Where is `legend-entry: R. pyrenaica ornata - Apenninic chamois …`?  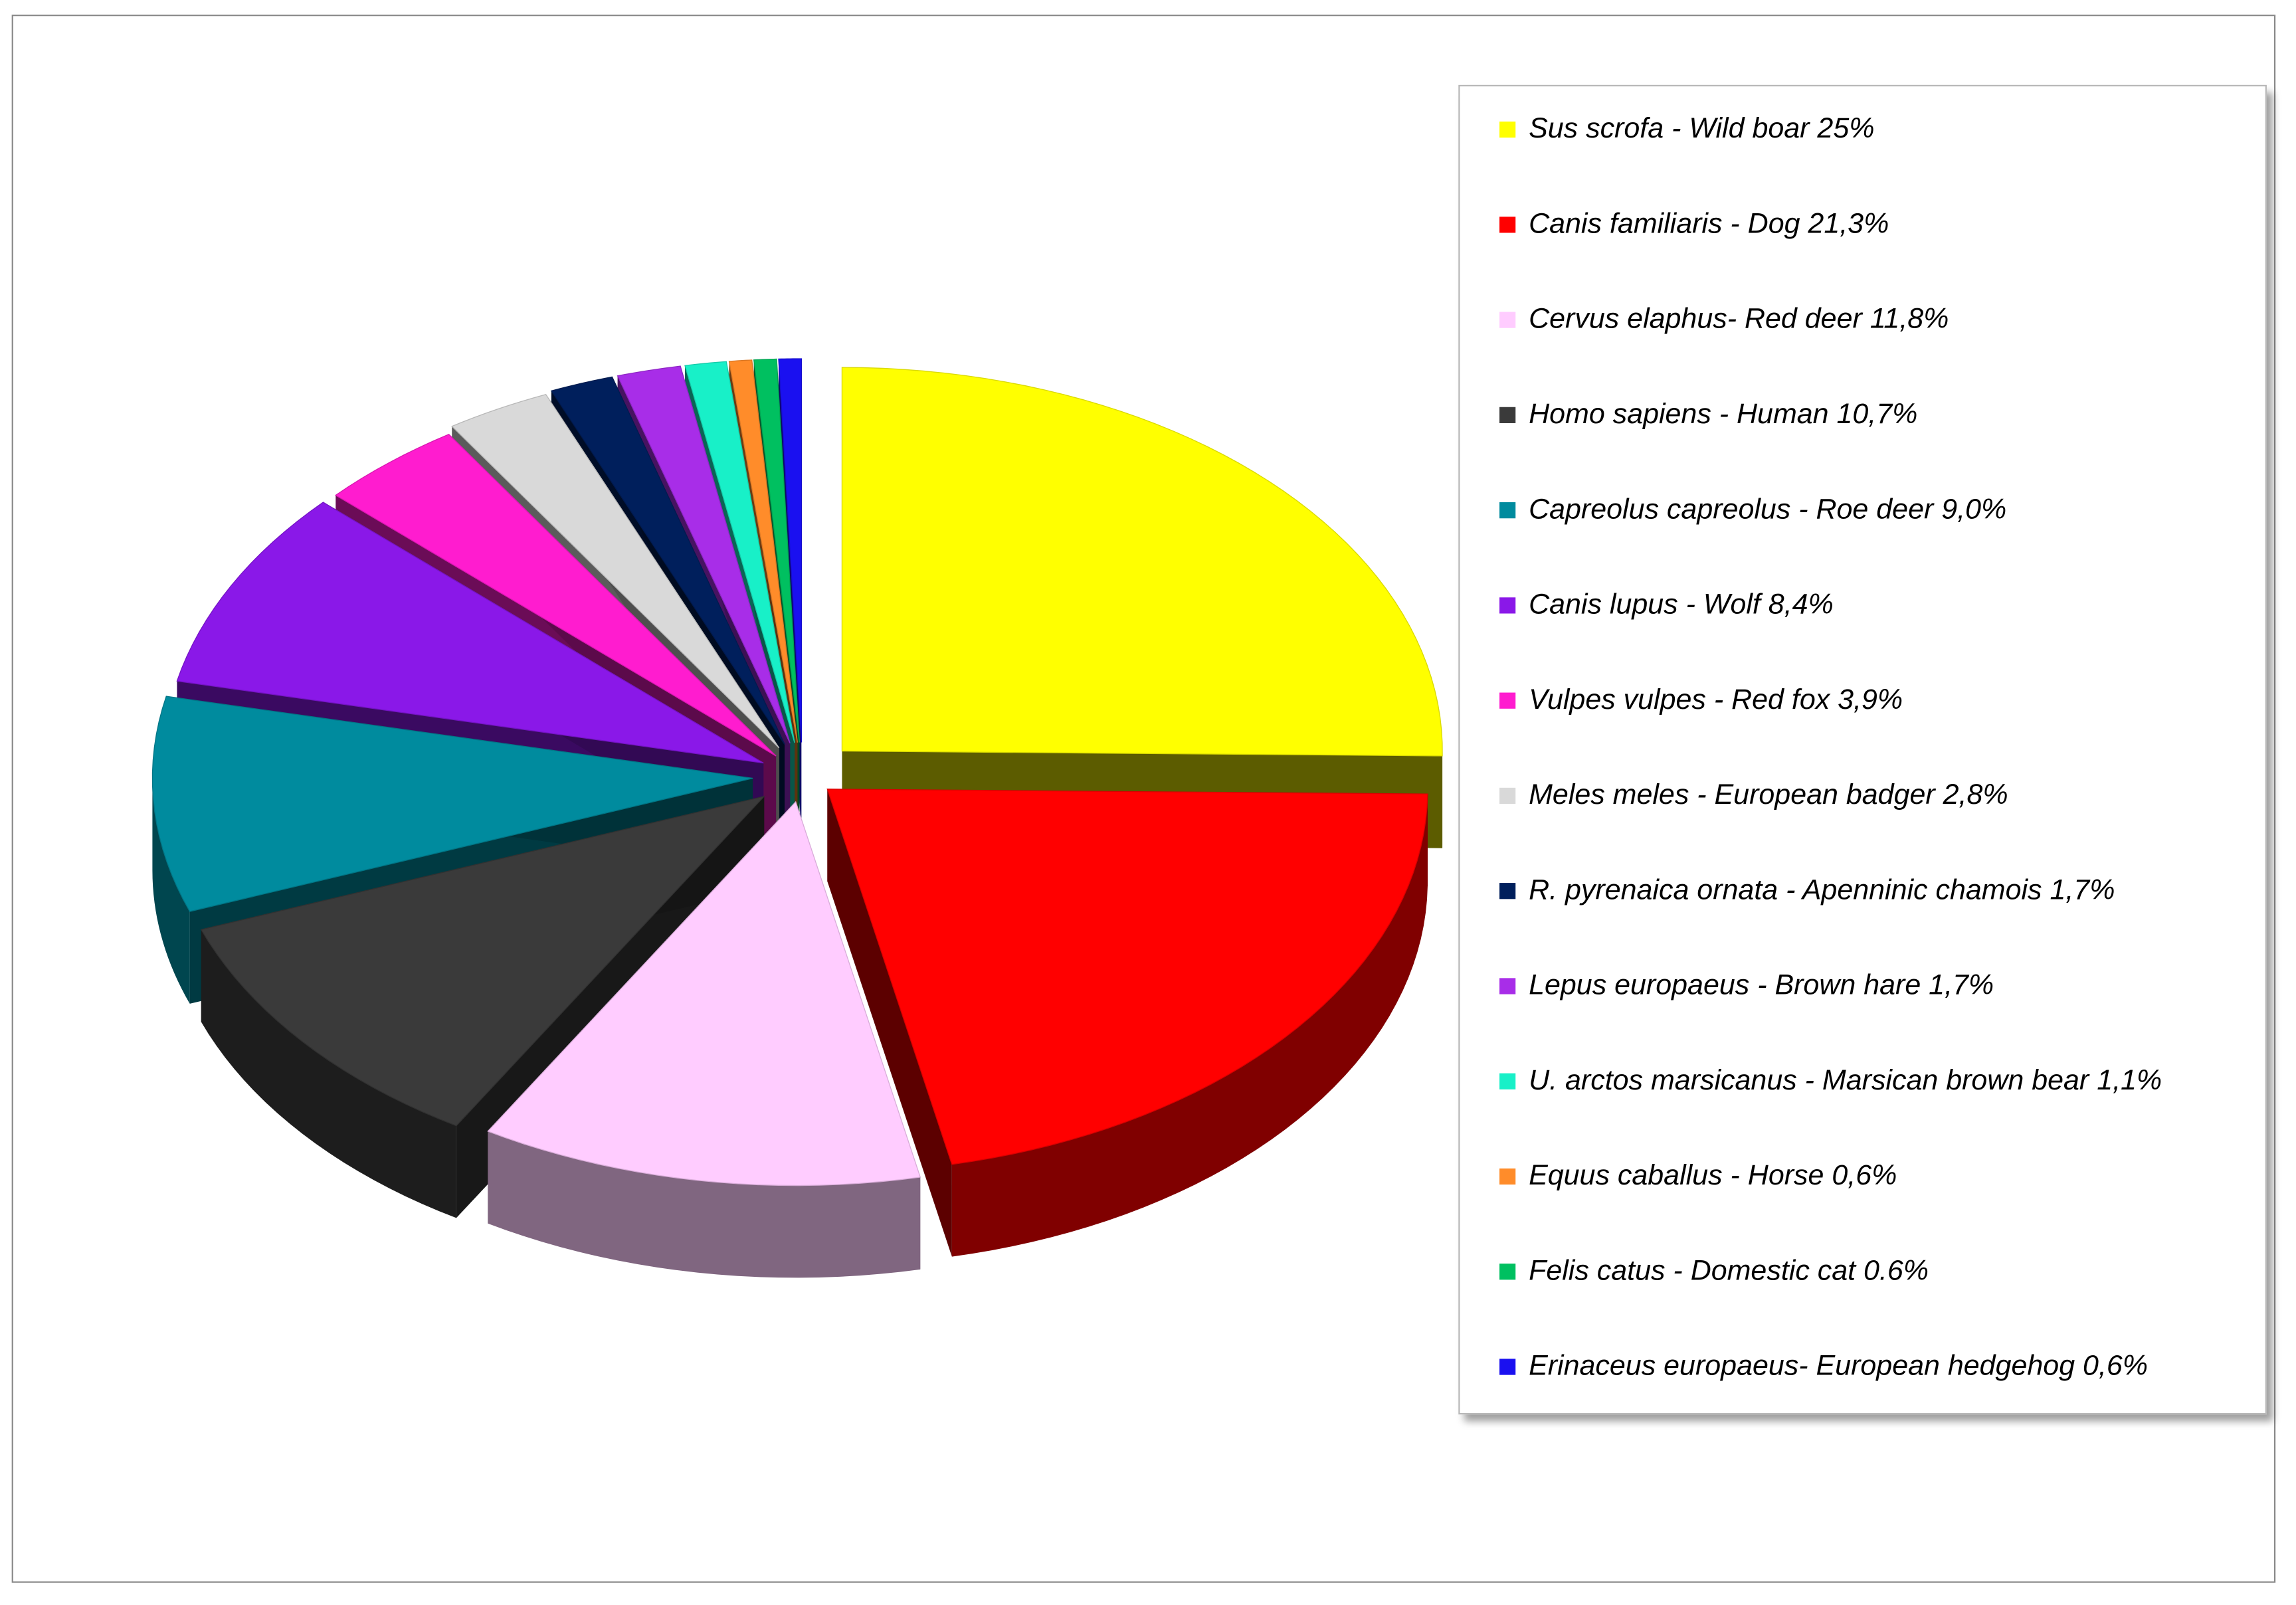
legend-entry: R. pyrenaica ornata - Apenninic chamois … is located at coordinates (1807, 890).